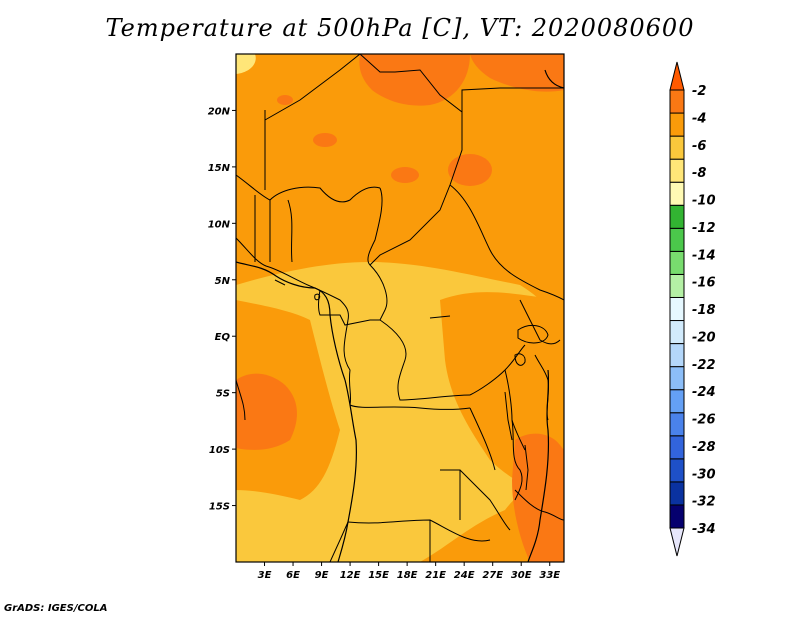 The image size is (800, 618). I want to click on lat-tick-label: 5N, so click(223, 281).